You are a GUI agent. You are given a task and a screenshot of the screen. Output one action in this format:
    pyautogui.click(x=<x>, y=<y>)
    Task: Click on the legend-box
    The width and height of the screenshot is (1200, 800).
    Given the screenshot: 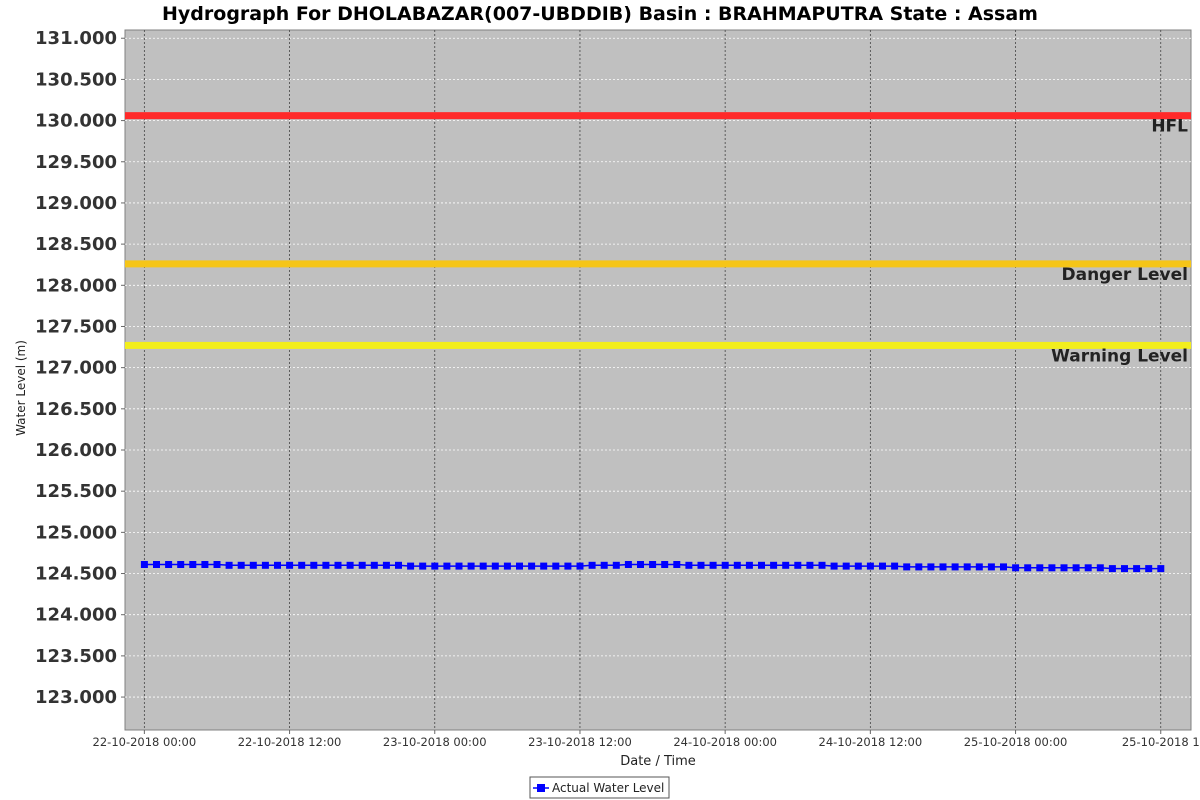 What is the action you would take?
    pyautogui.click(x=599, y=787)
    